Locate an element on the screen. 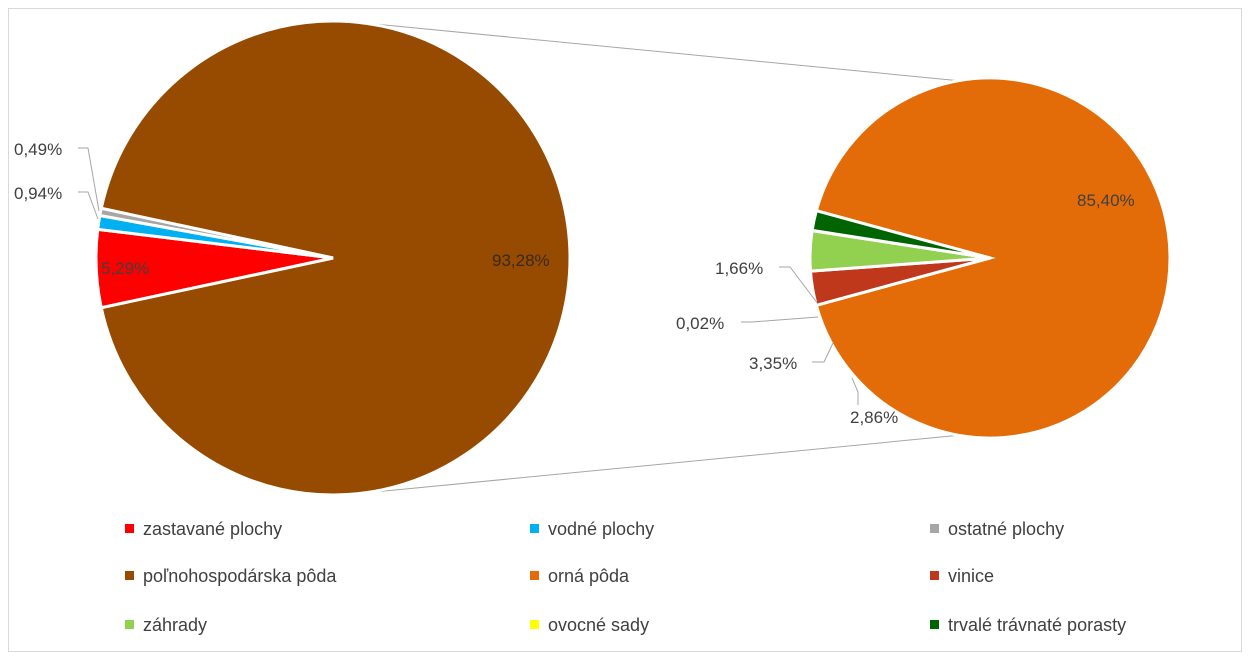 The width and height of the screenshot is (1250, 660). legend-item-ostatne-plochy: ostatné plochy is located at coordinates (997, 529).